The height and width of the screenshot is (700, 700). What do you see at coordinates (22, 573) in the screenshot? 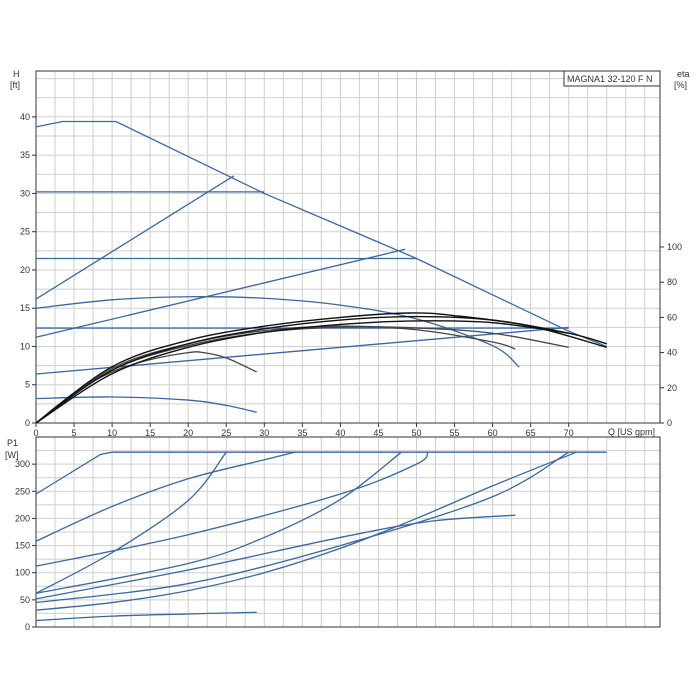
I see `y-tick-label: 100` at bounding box center [22, 573].